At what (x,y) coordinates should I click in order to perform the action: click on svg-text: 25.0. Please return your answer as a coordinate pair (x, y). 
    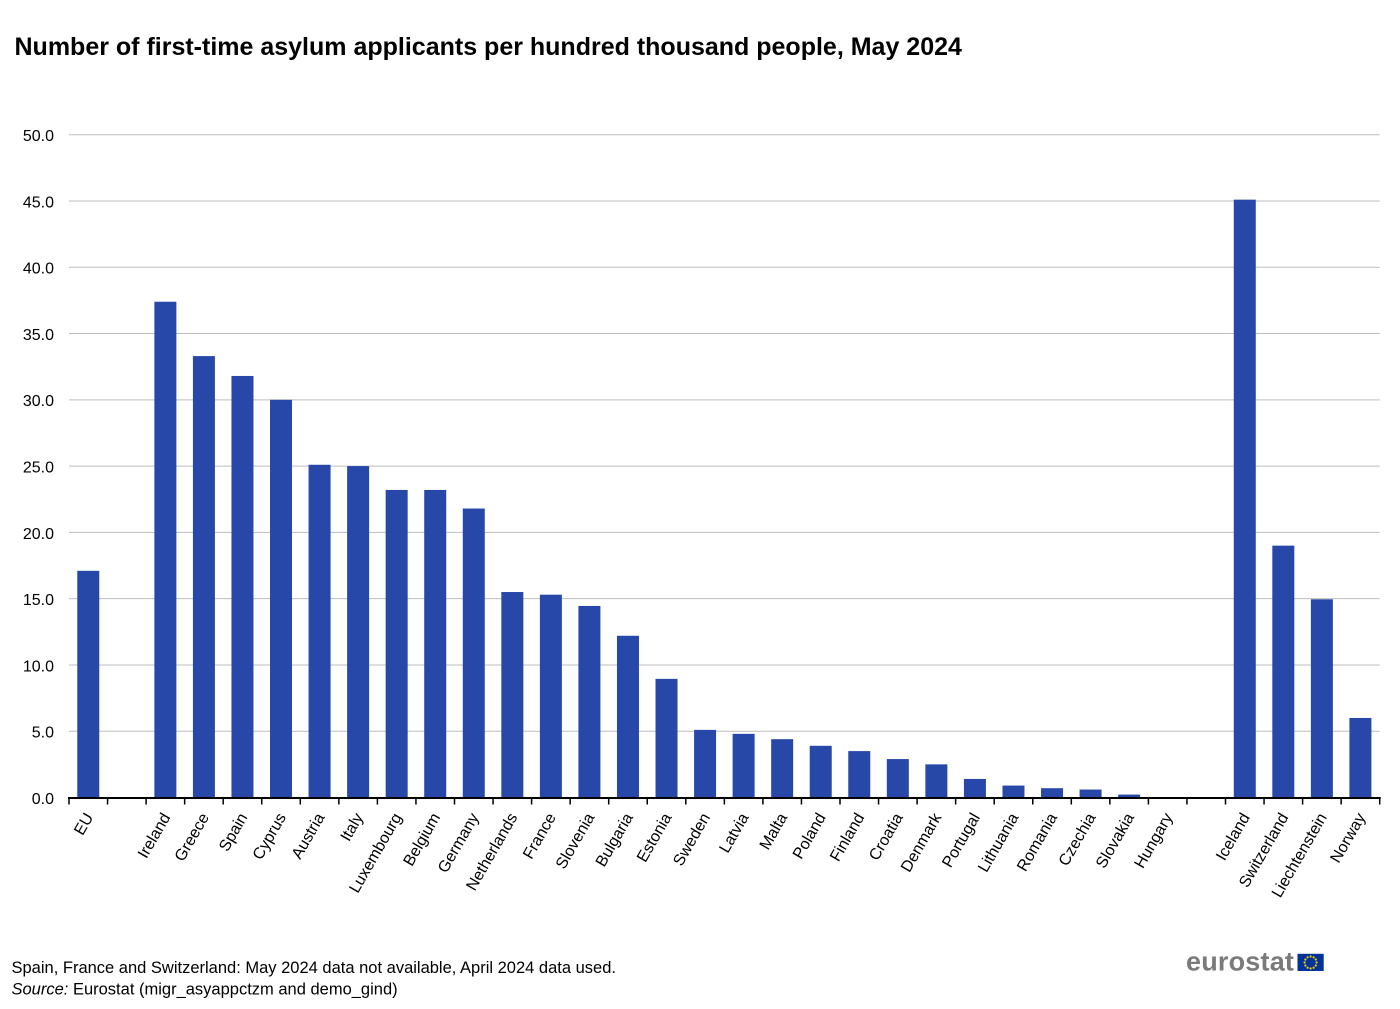
    Looking at the image, I should click on (38, 468).